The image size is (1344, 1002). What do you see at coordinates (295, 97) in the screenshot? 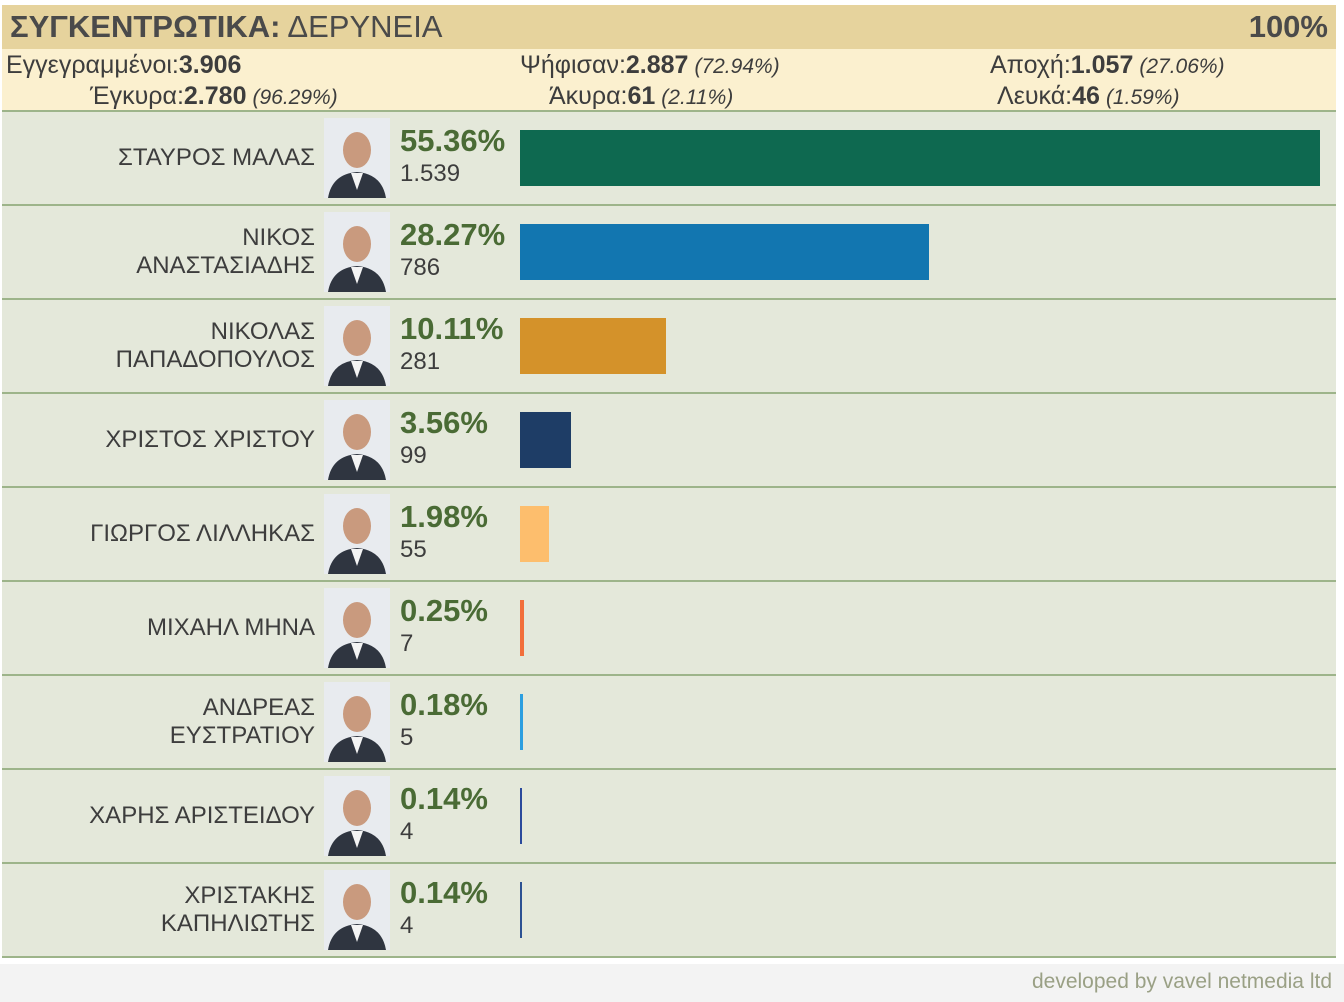
I see `valid-pct: (96.29%)` at bounding box center [295, 97].